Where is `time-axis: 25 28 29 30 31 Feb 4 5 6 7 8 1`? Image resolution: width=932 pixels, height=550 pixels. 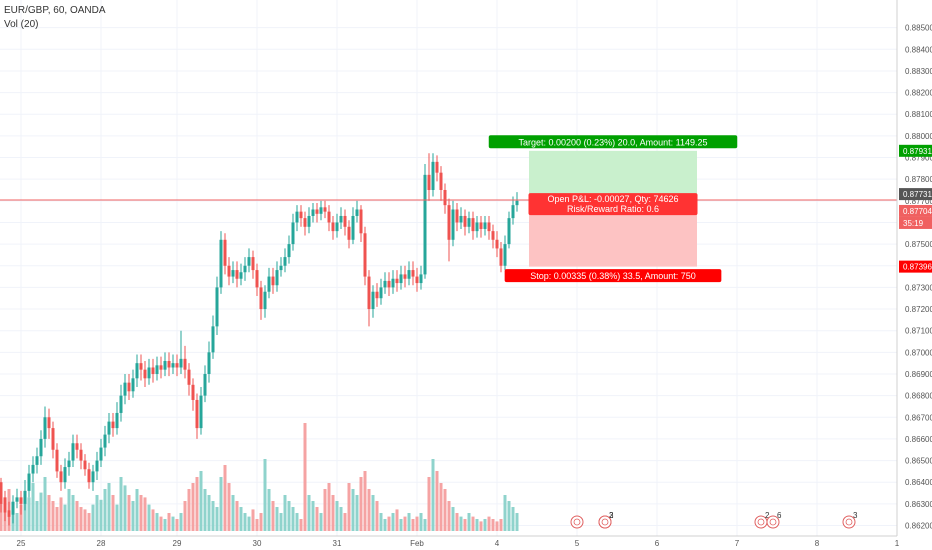 time-axis: 25 28 29 30 31 Feb 4 5 6 7 8 1 is located at coordinates (450, 541).